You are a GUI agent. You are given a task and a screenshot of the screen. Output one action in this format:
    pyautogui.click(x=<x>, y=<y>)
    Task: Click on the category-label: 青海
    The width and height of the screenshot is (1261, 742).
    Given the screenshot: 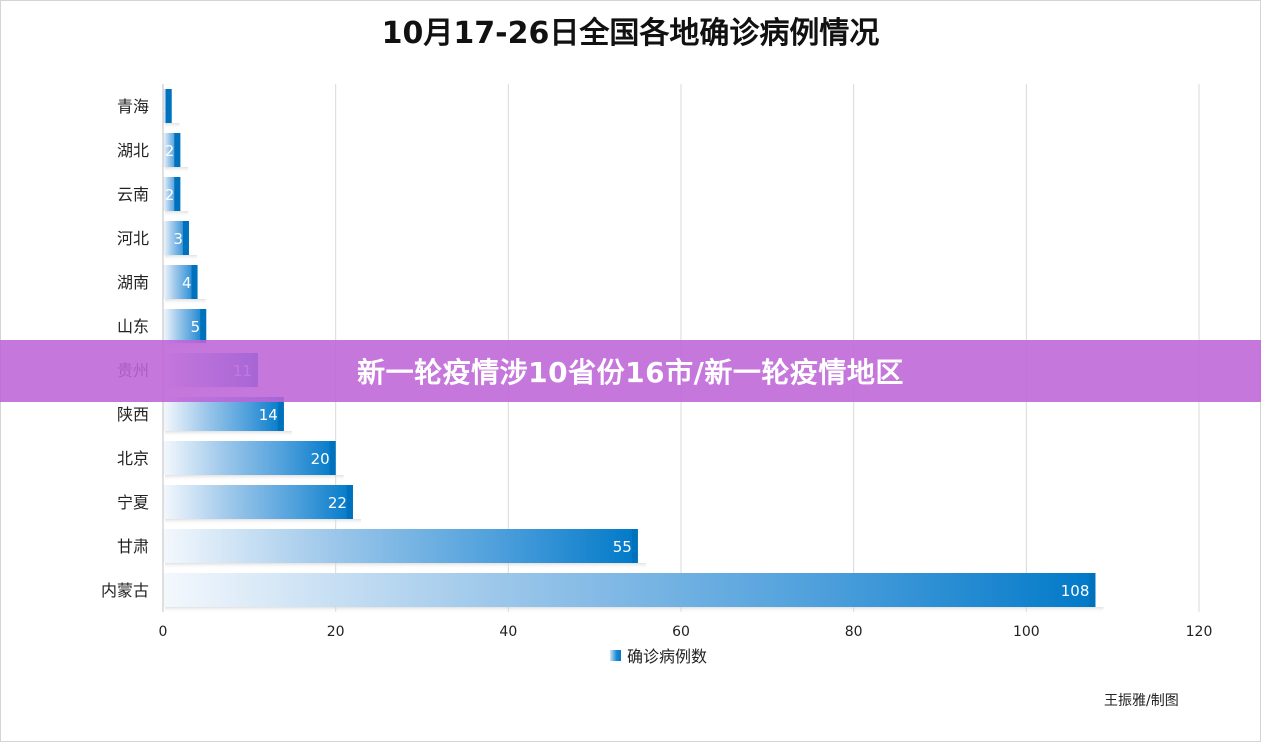 What is the action you would take?
    pyautogui.click(x=133, y=106)
    